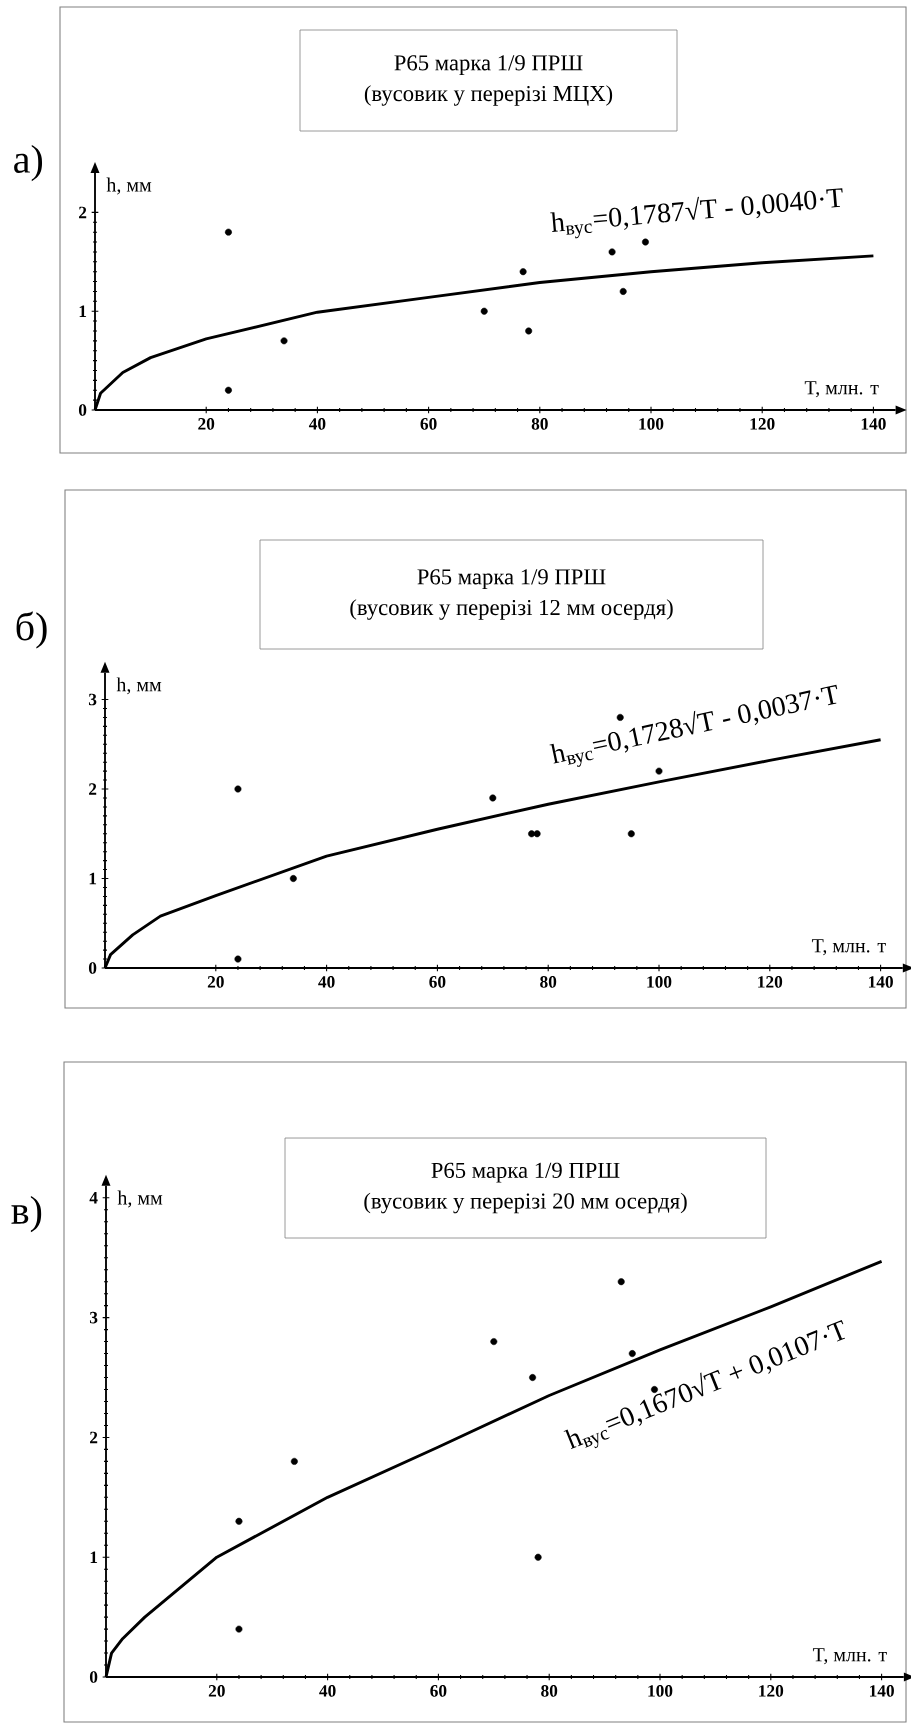 This screenshot has width=911, height=1724. What do you see at coordinates (93, 1198) in the screenshot?
I see `y-tick-label: 4` at bounding box center [93, 1198].